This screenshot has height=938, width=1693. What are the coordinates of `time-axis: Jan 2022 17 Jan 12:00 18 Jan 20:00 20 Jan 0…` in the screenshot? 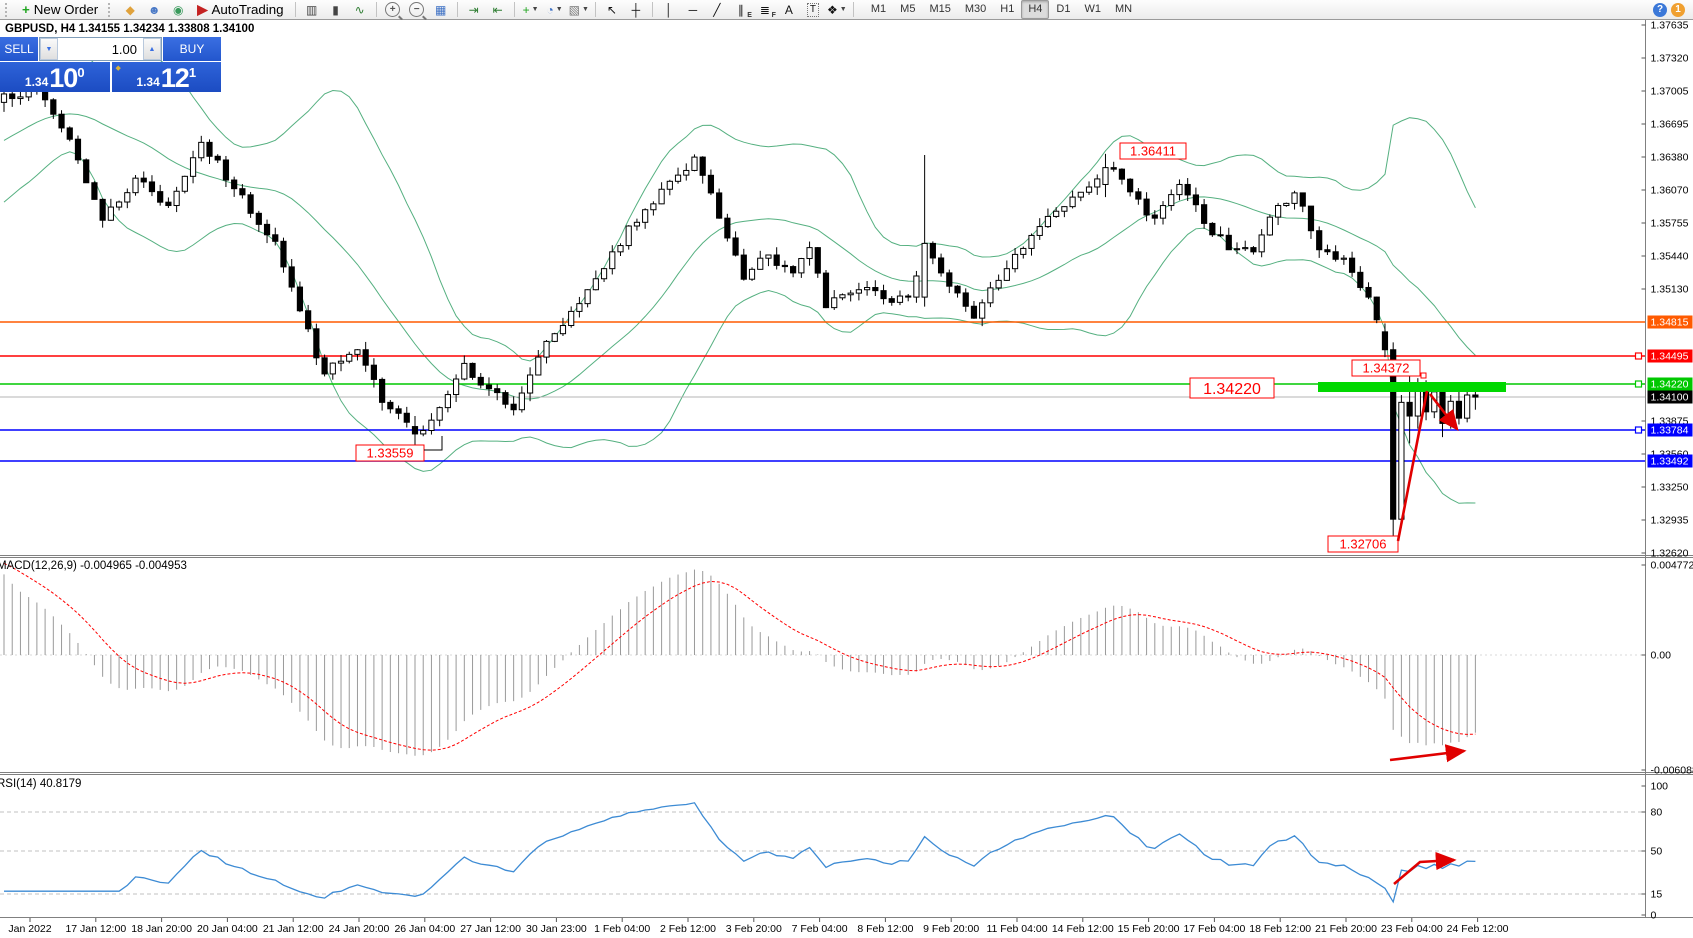 It's located at (758, 926).